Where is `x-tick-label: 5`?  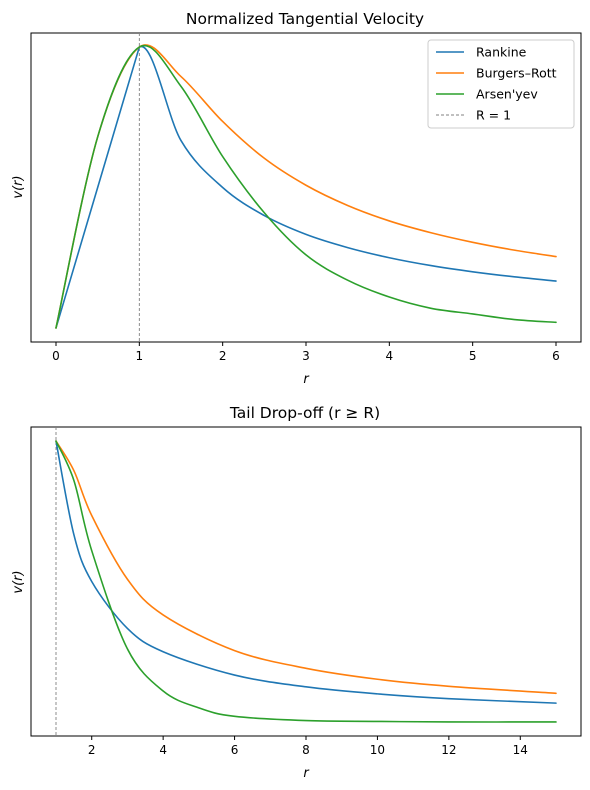 x-tick-label: 5 is located at coordinates (473, 356).